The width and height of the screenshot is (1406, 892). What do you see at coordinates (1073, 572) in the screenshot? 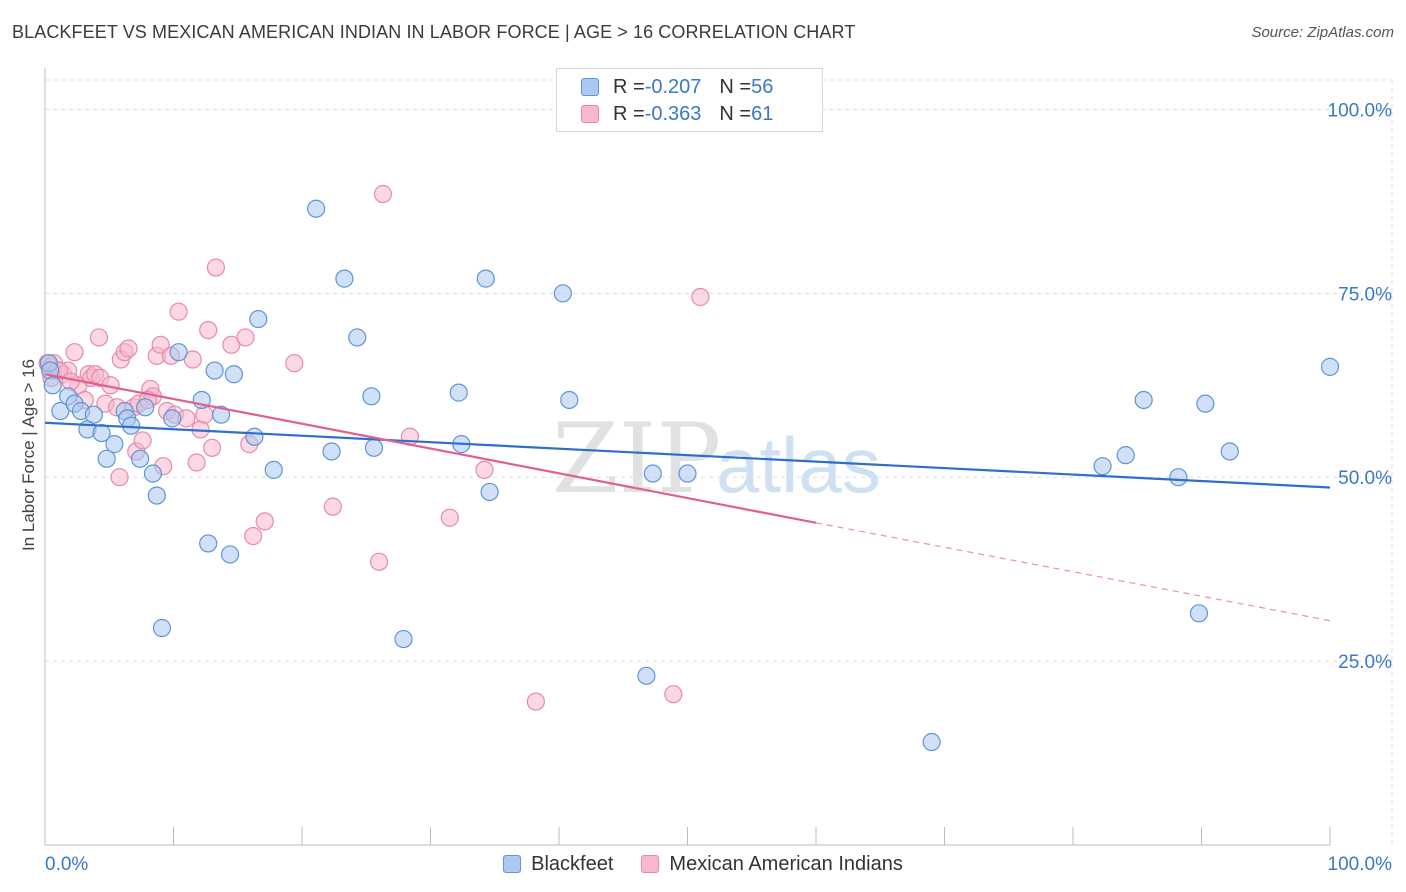
I see `trend-extension-mexican` at bounding box center [1073, 572].